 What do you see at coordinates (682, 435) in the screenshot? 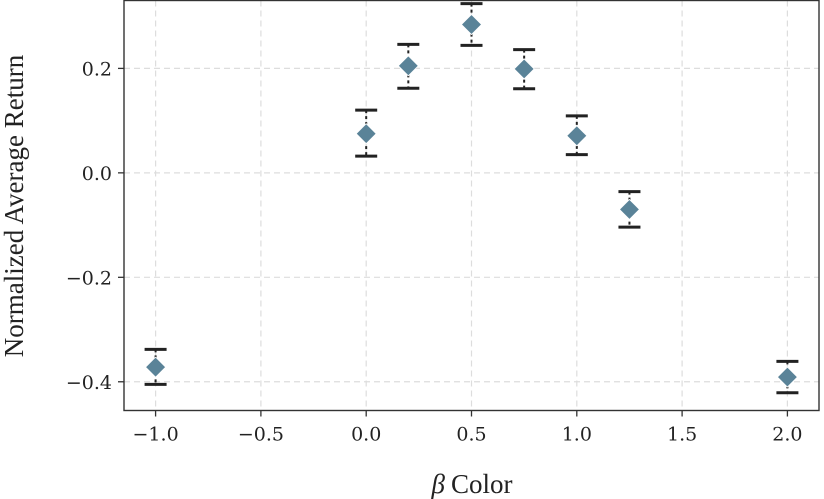
I see `x-tick-label: 1.5` at bounding box center [682, 435].